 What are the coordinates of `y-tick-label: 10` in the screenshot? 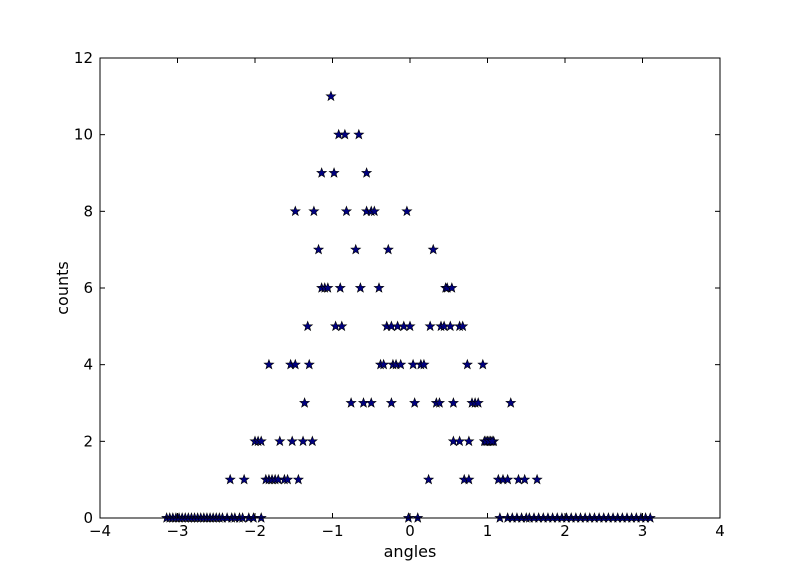 It's located at (83, 135).